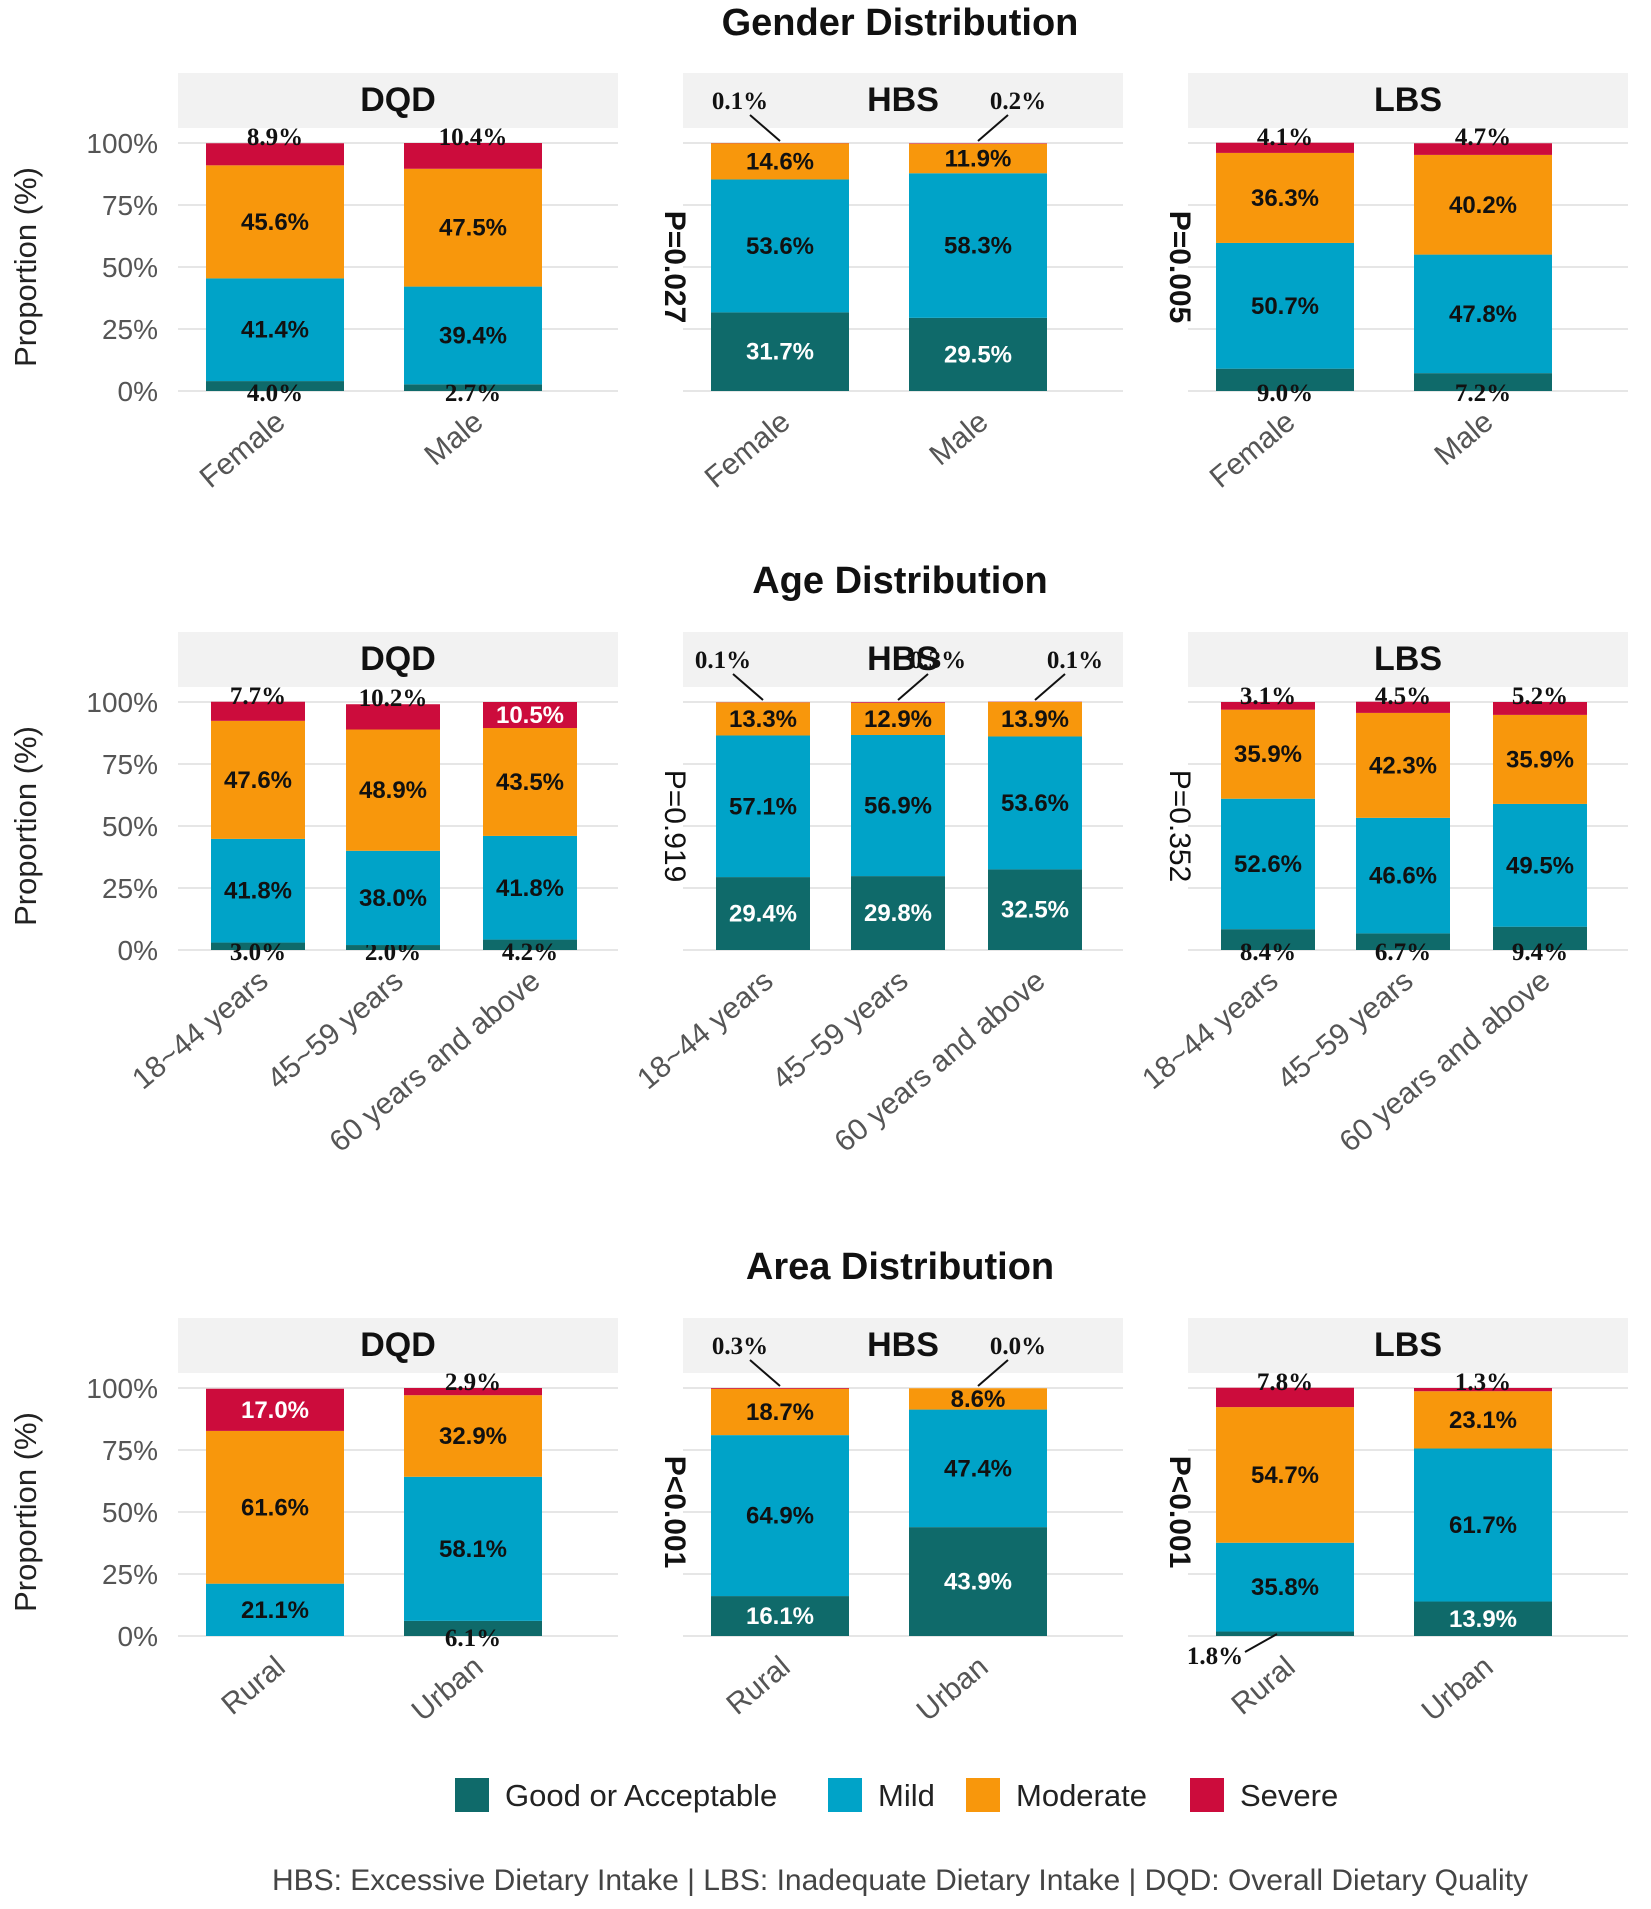 Image resolution: width=1651 pixels, height=1909 pixels. Describe the element at coordinates (763, 719) in the screenshot. I see `data-label: 13.3%` at that location.